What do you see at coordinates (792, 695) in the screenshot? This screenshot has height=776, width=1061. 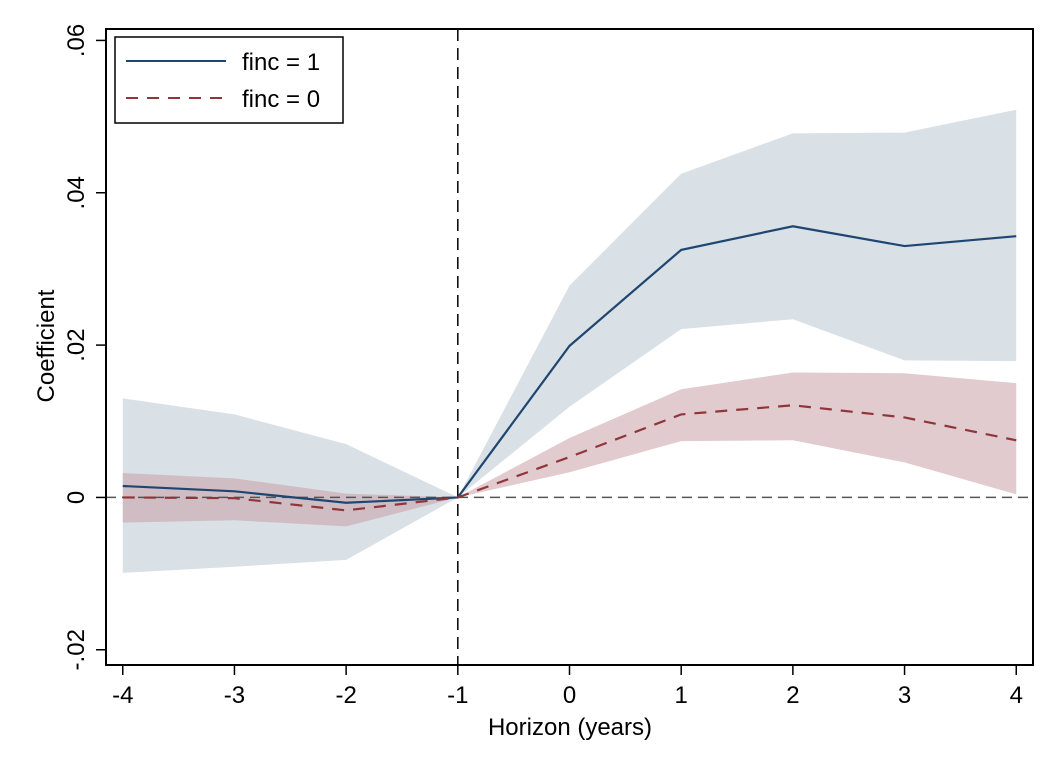 I see `x-tick-label: 2` at bounding box center [792, 695].